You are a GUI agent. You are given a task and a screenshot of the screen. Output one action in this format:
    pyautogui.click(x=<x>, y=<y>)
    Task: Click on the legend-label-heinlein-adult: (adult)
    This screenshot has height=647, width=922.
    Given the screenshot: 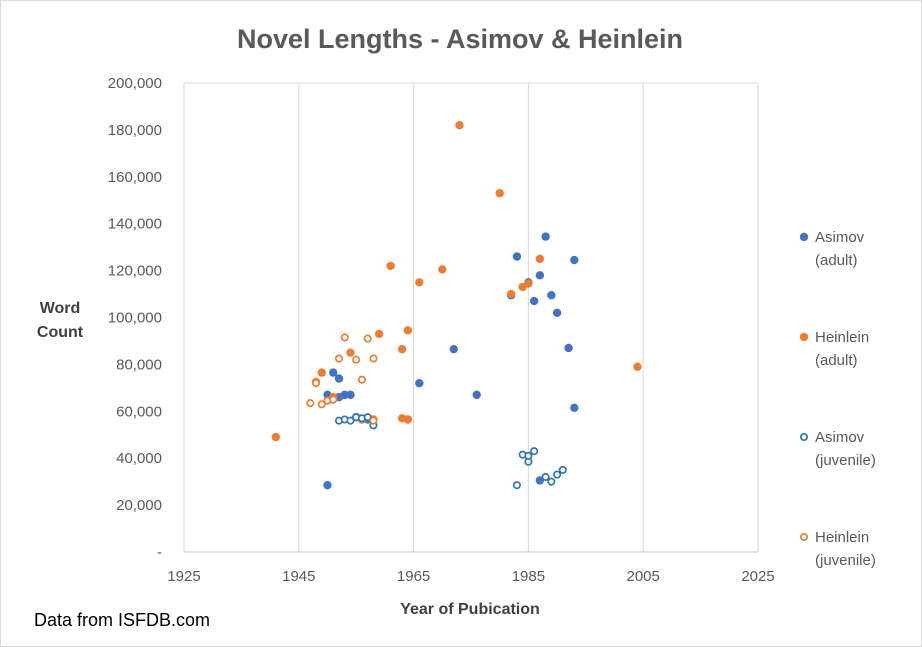 What is the action you would take?
    pyautogui.click(x=836, y=360)
    